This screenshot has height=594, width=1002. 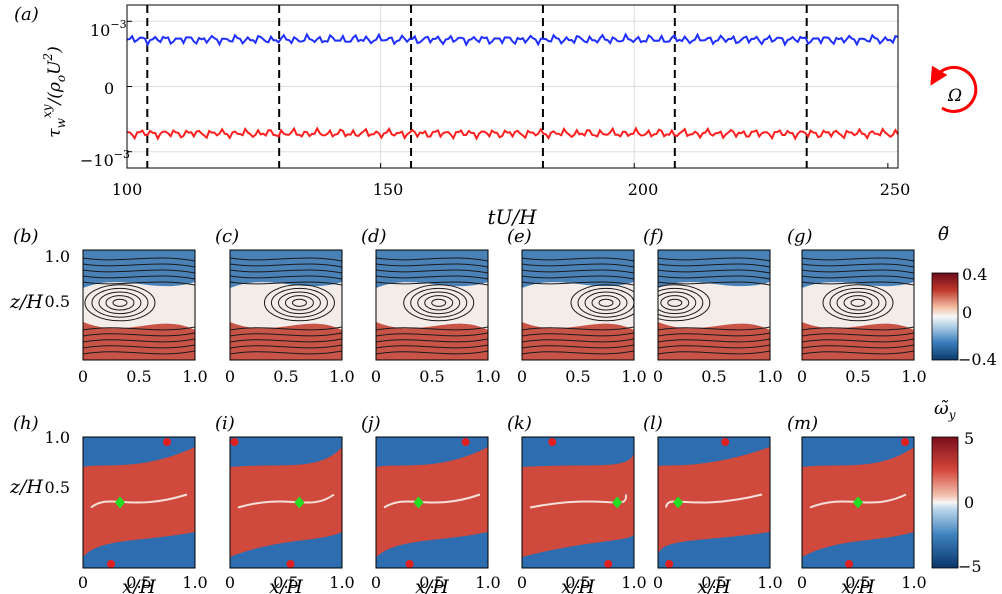 I want to click on x-tick-label: 200, so click(x=643, y=189).